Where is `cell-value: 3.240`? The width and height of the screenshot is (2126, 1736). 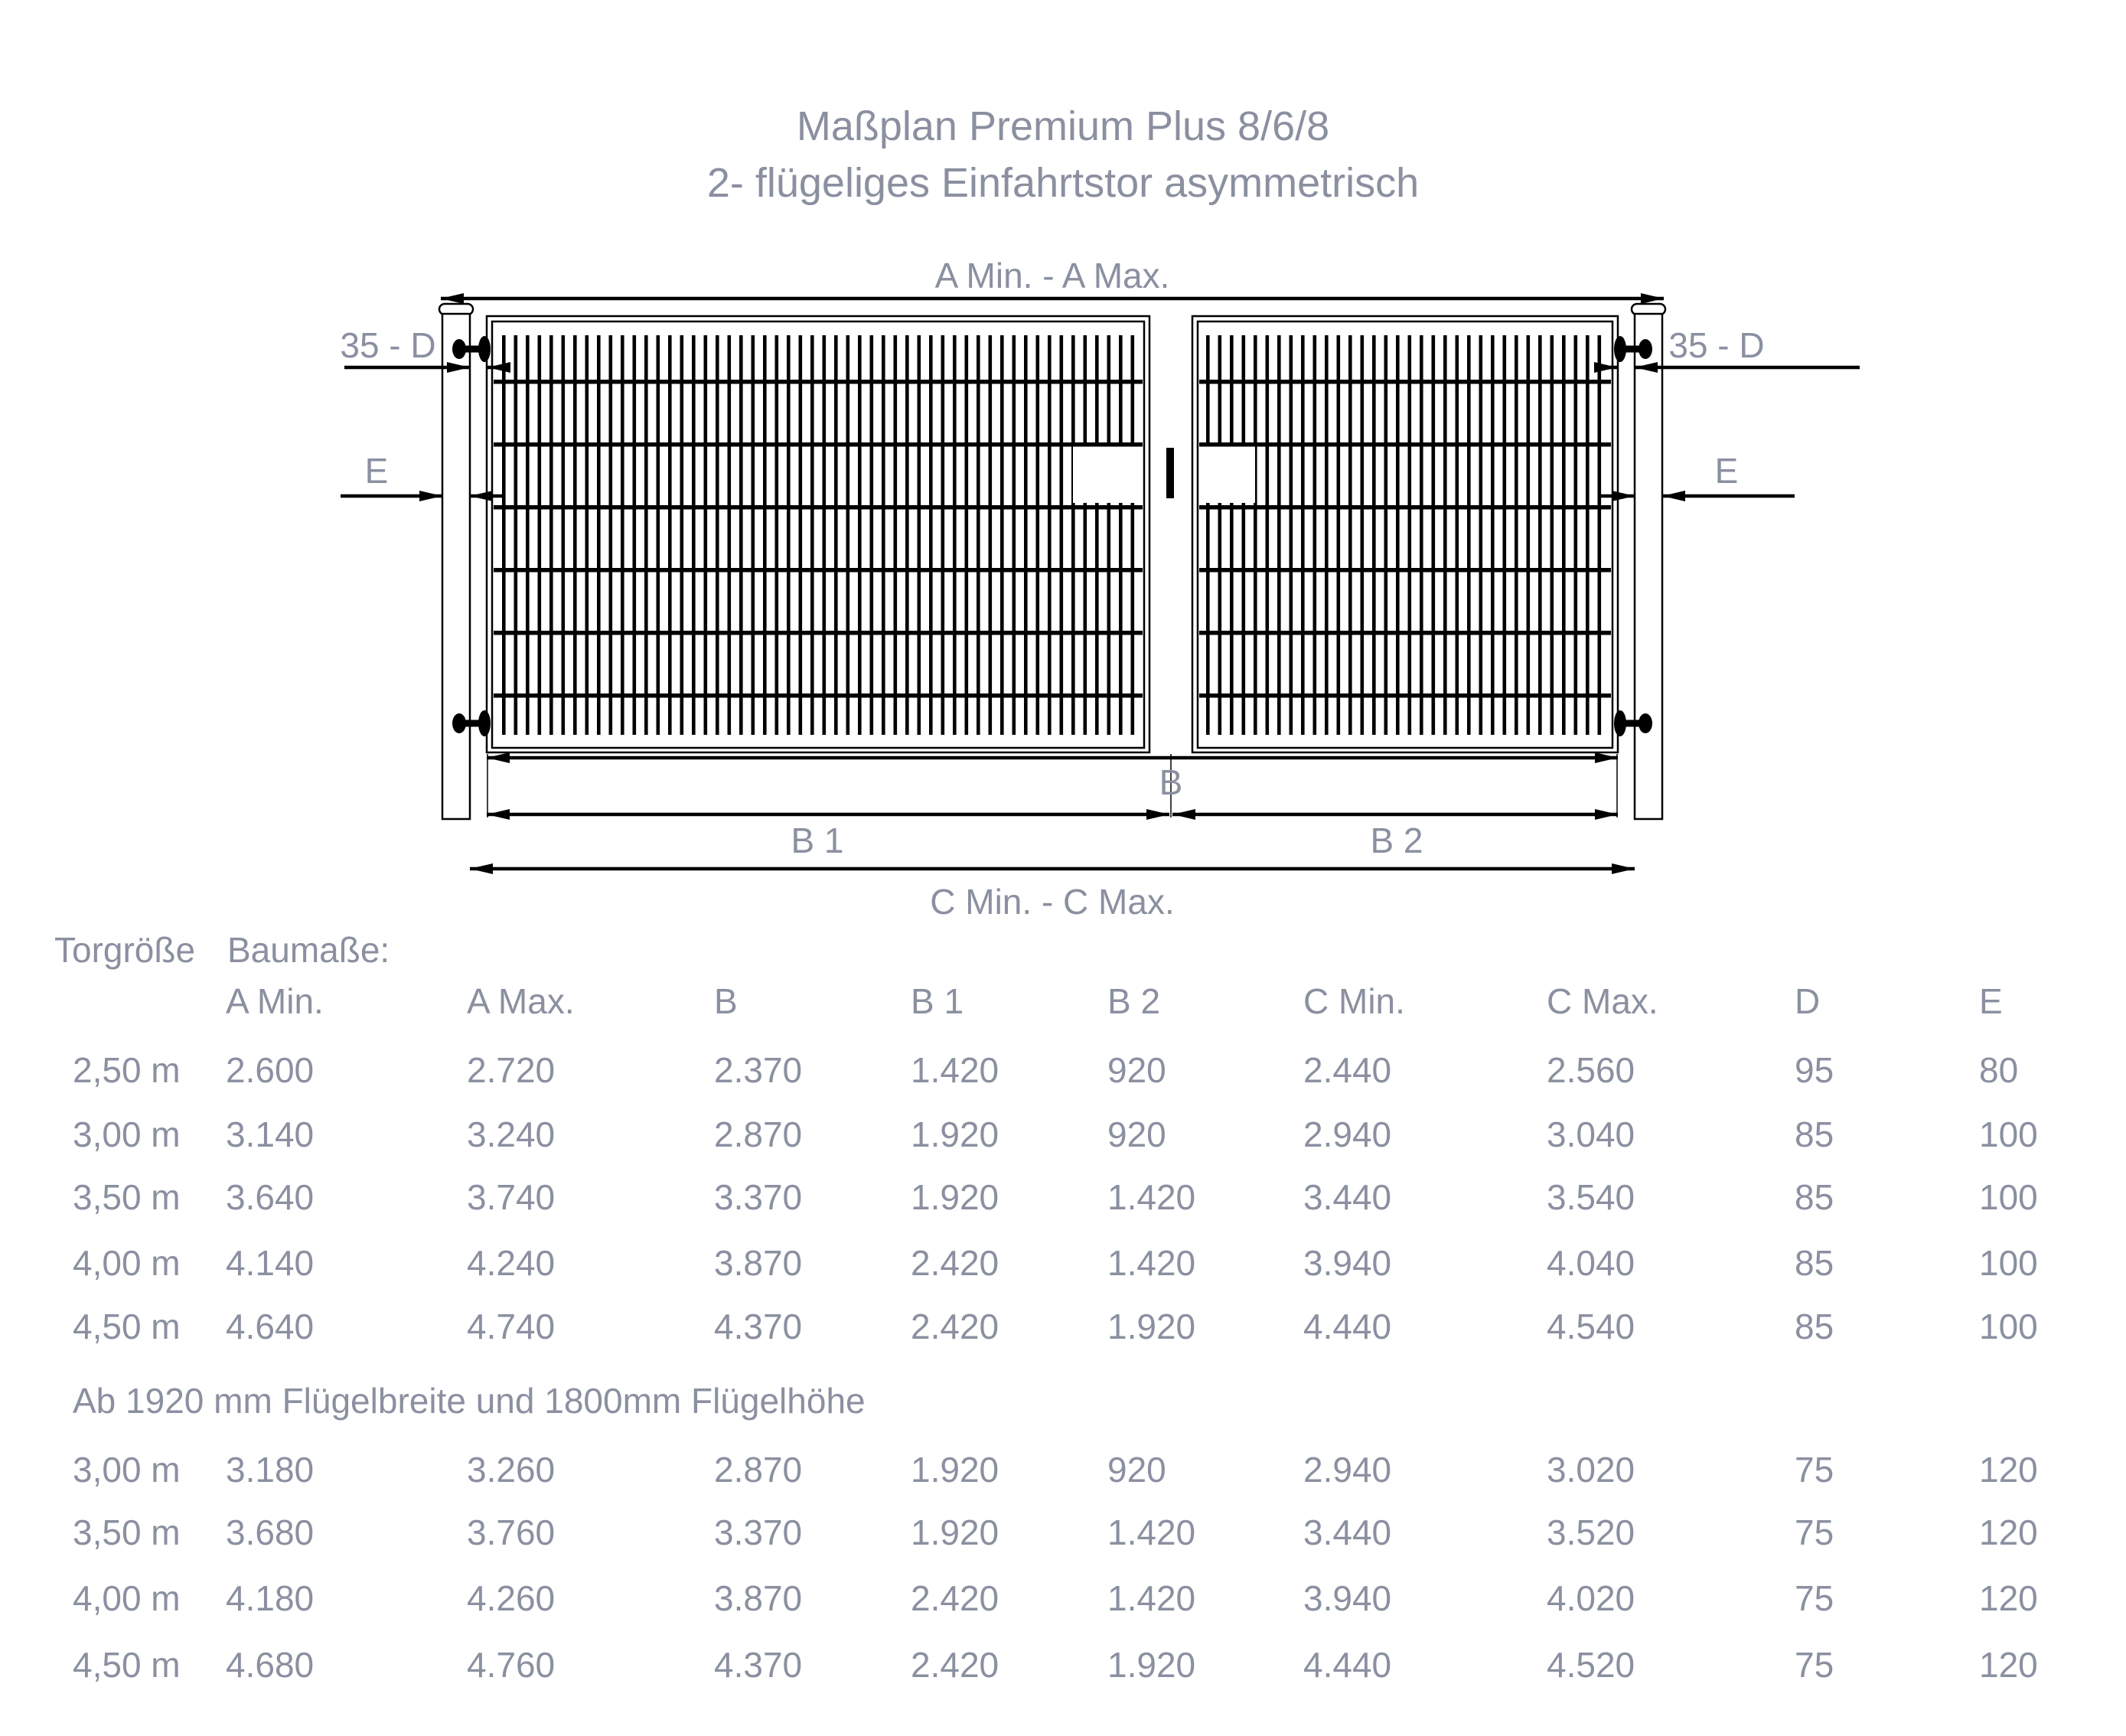
cell-value: 3.240 is located at coordinates (512, 1134).